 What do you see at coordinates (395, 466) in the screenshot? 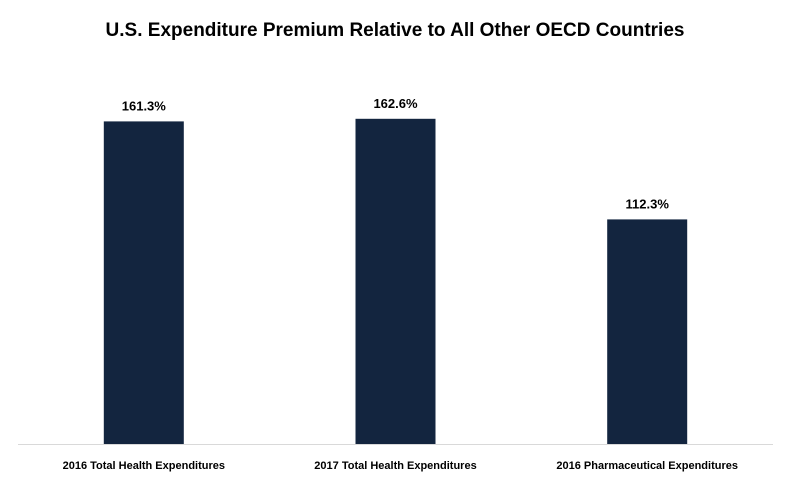
I see `x-tick-label-2: 2017 Total Health Expenditures` at bounding box center [395, 466].